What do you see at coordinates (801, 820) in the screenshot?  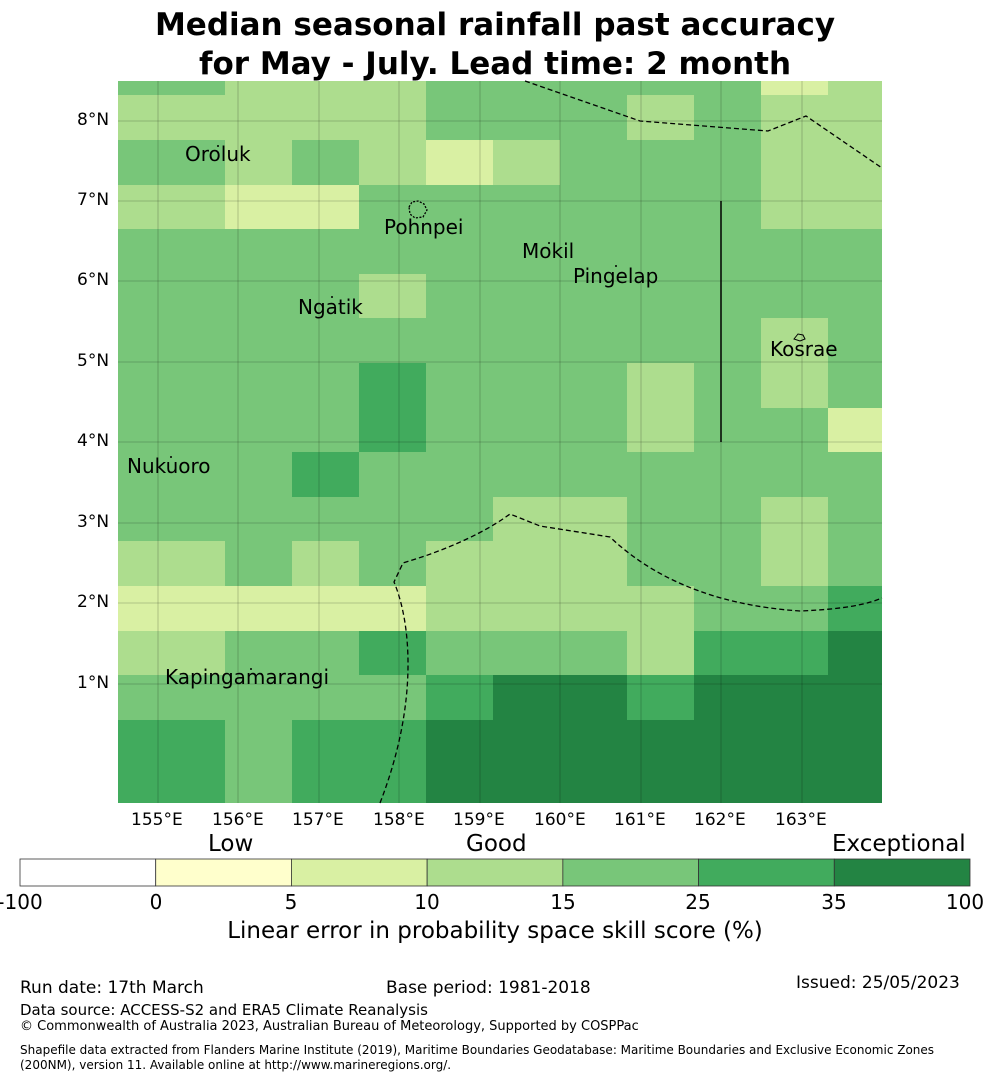 I see `lon-tick-163: 163°E` at bounding box center [801, 820].